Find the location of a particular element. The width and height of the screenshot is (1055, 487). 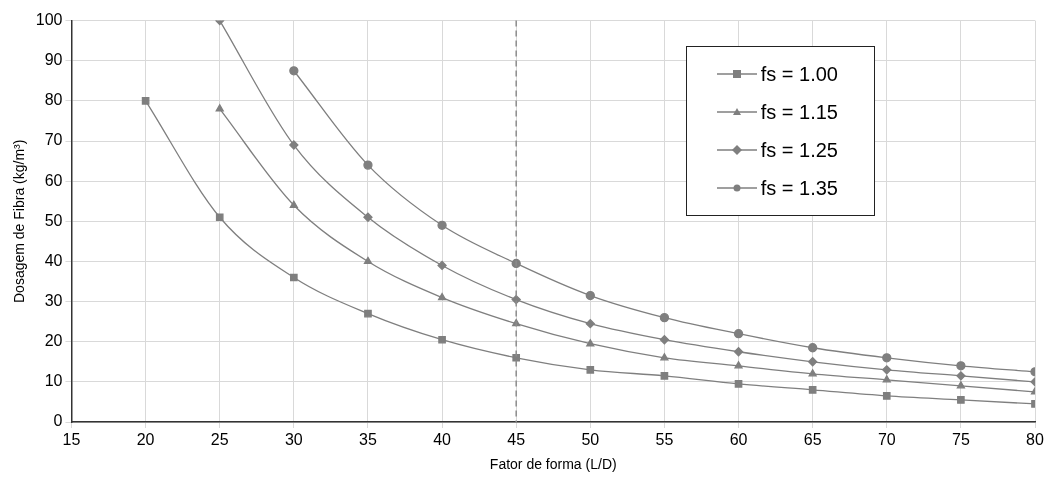

y-tick-label: 80 is located at coordinates (53, 100).